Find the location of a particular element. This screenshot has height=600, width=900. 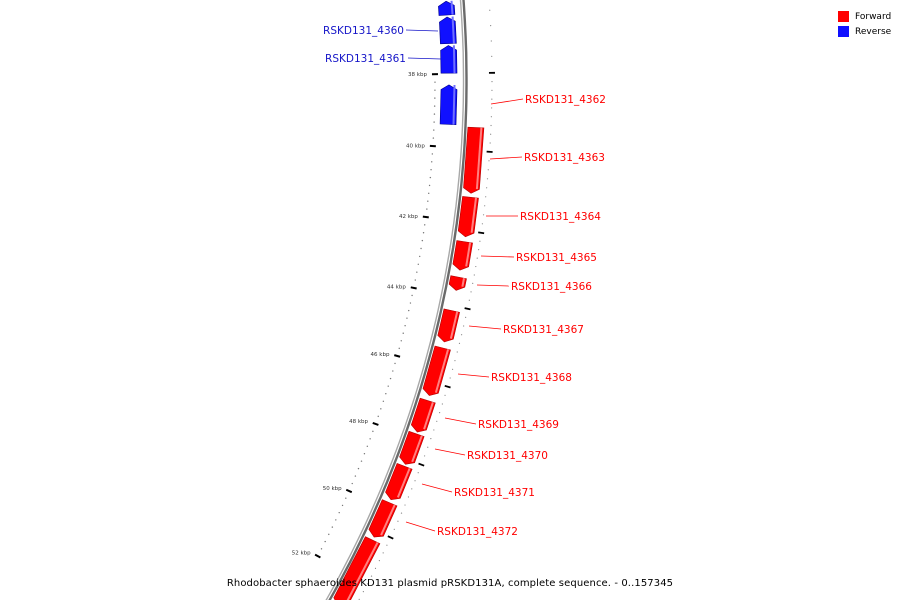

reverse-swatch is located at coordinates (843, 31).